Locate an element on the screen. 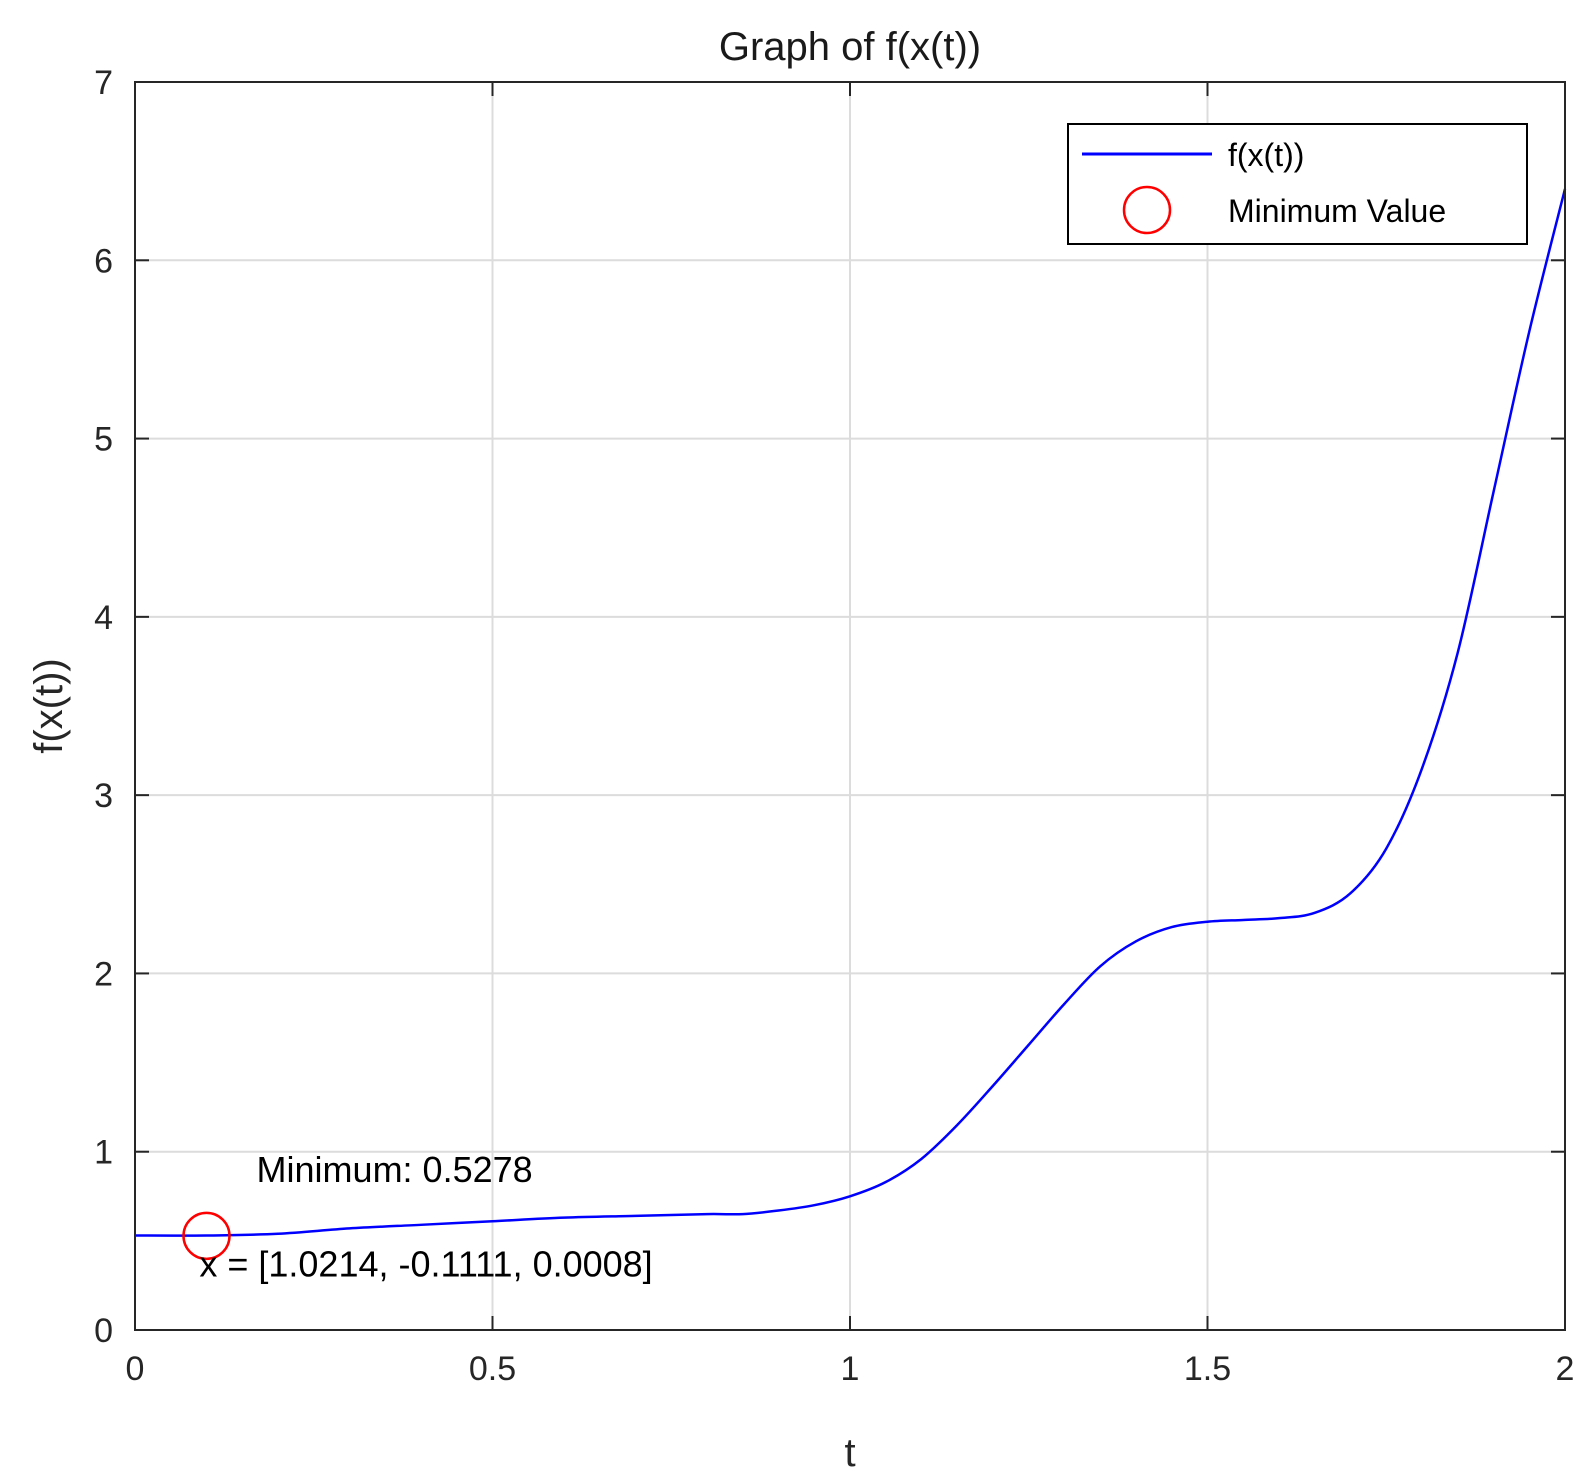 The width and height of the screenshot is (1592, 1484). y-tick-label: 3 is located at coordinates (103, 796).